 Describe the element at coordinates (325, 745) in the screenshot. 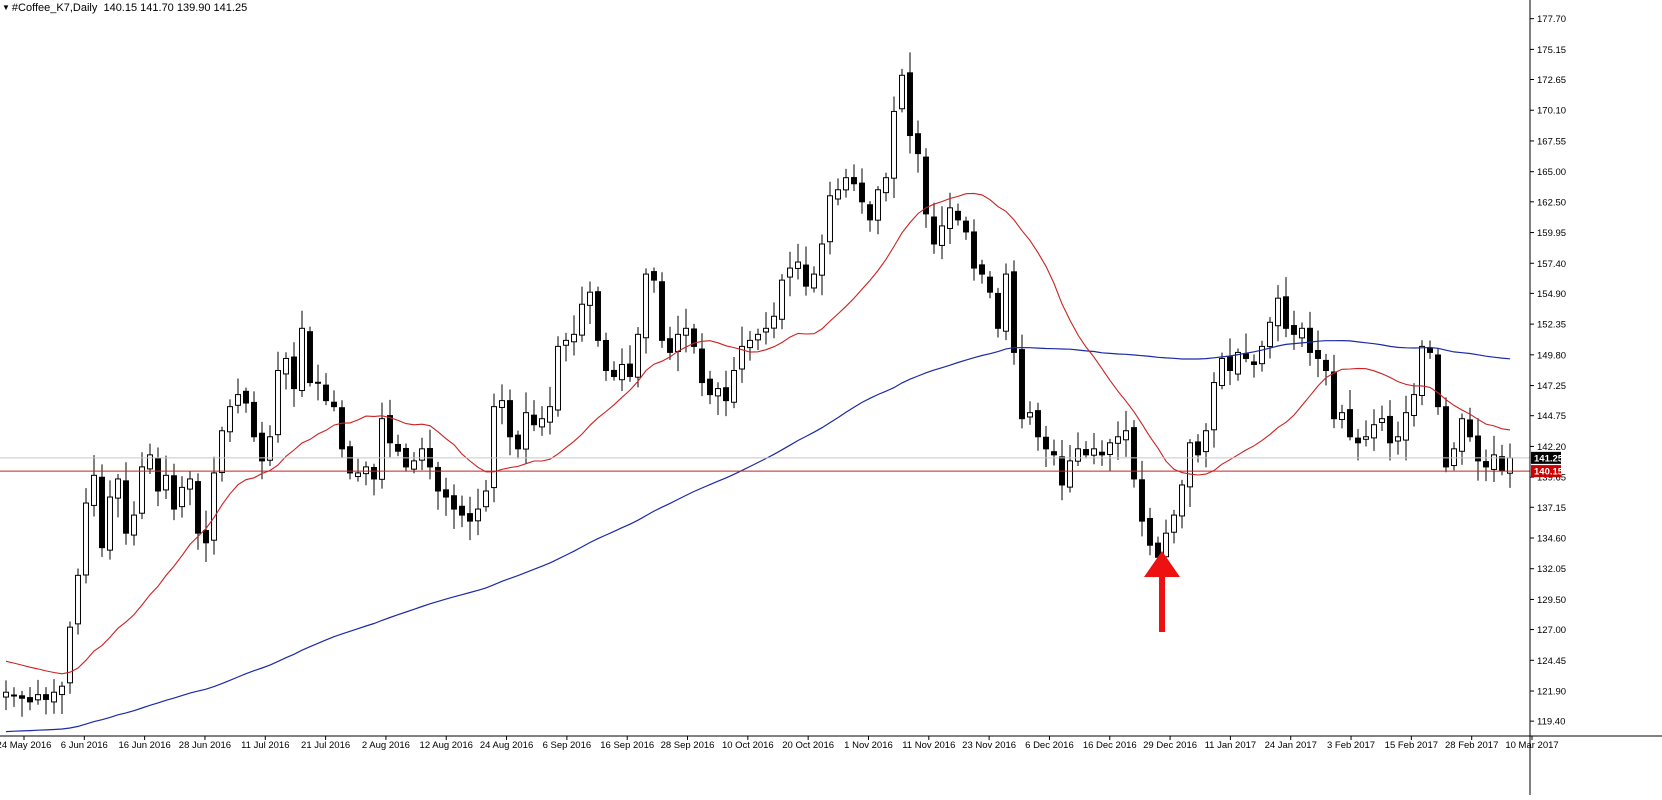

I see `x-tick-label: 21 Jul 2016` at that location.